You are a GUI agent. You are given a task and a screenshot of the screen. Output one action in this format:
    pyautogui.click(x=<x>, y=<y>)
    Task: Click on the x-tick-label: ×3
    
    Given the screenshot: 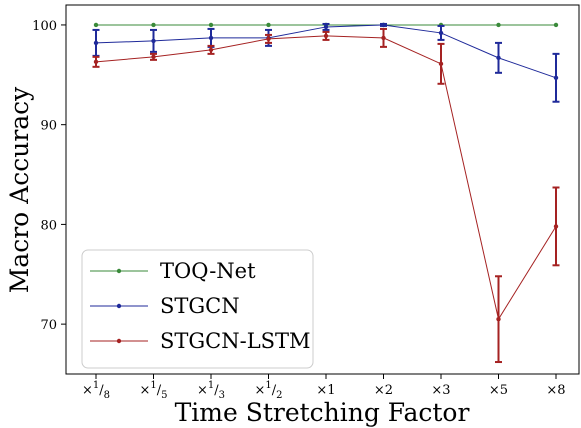 What is the action you would take?
    pyautogui.click(x=440, y=390)
    